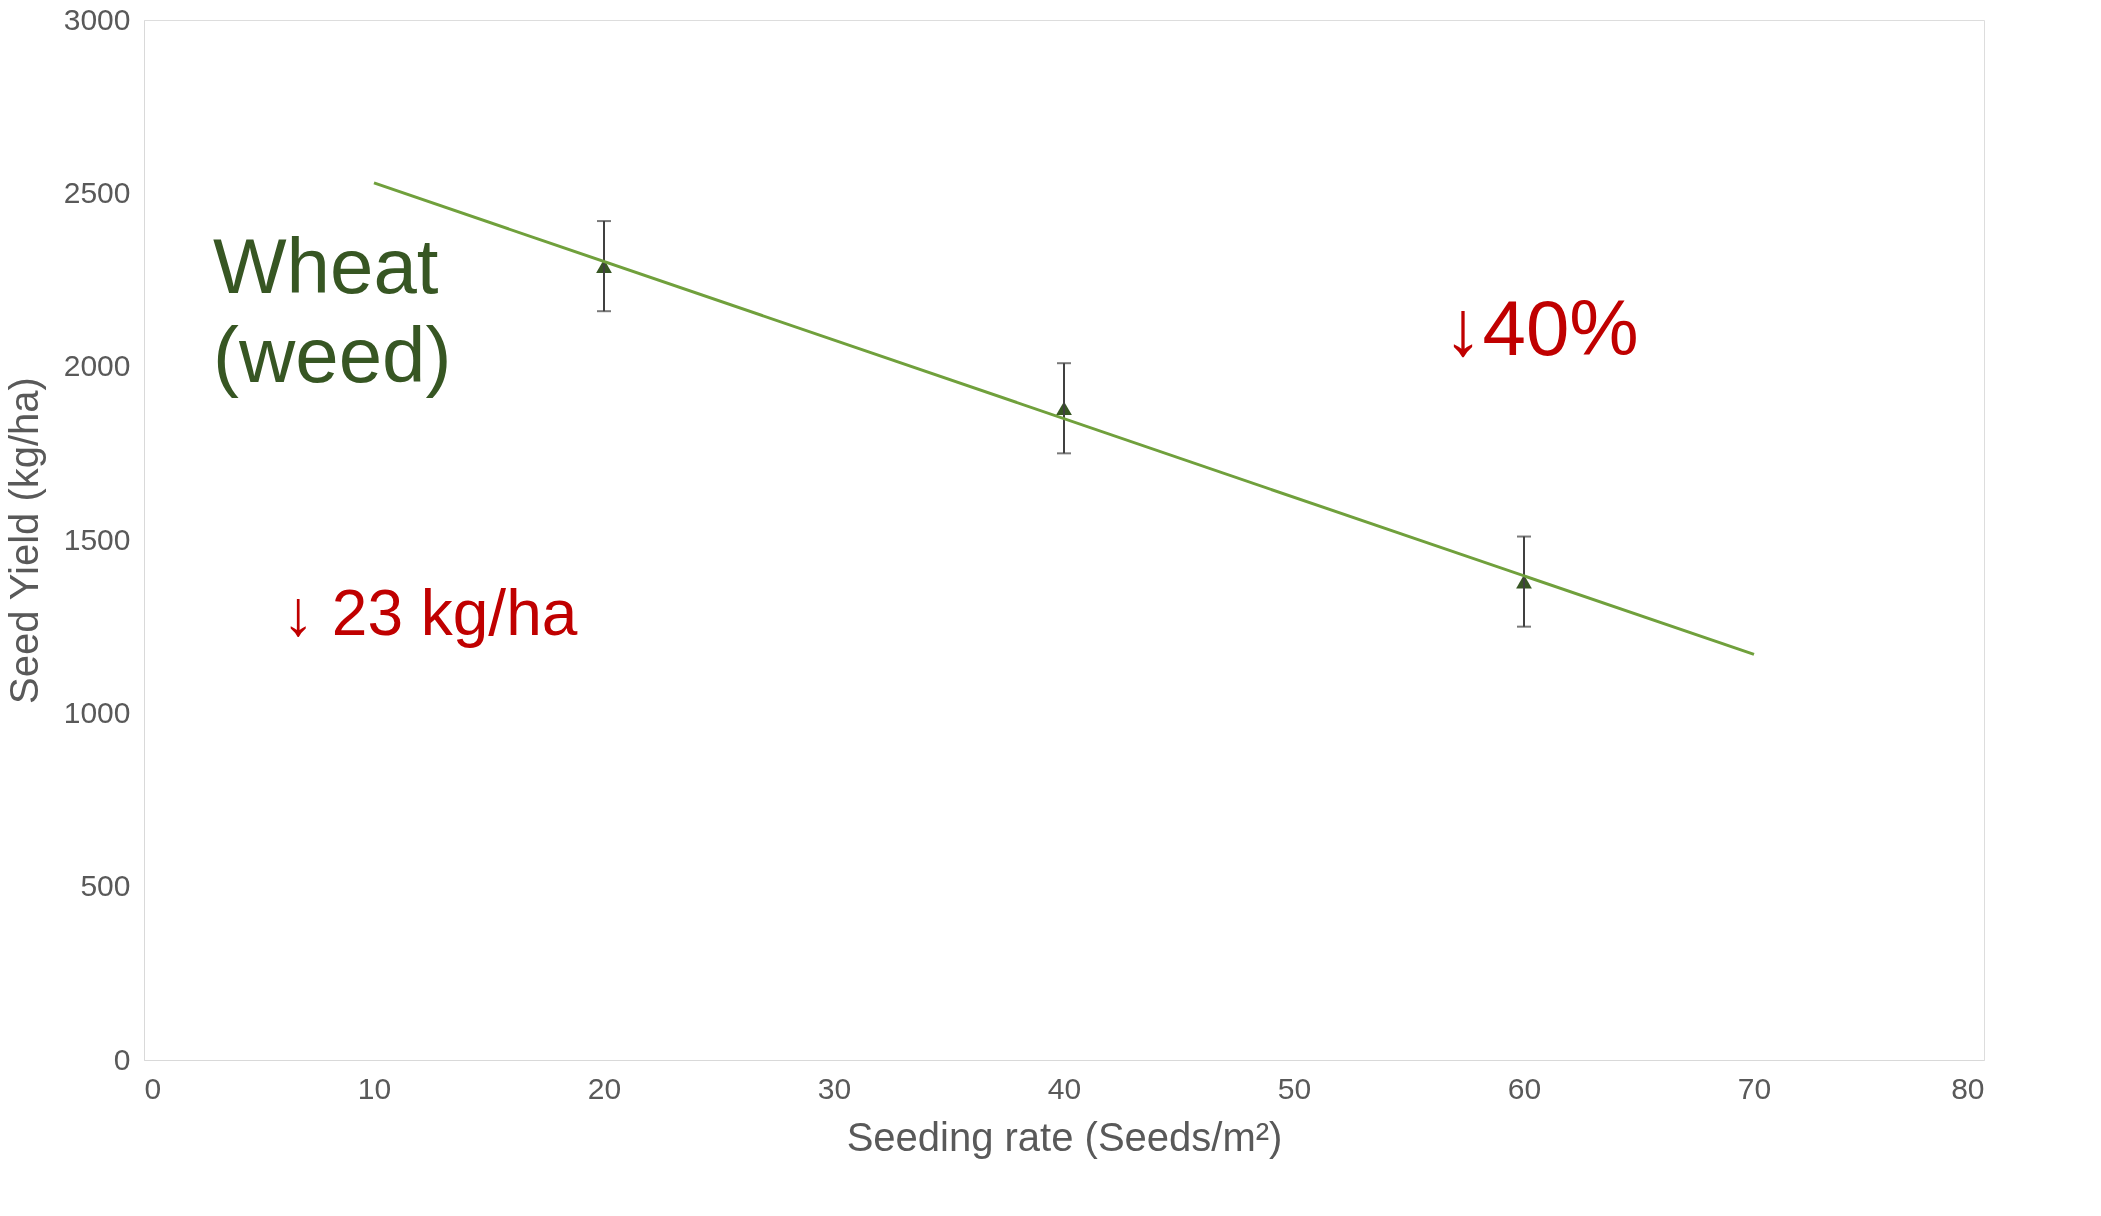 This screenshot has height=1216, width=2101. What do you see at coordinates (97, 192) in the screenshot?
I see `y-tick-label: 2500` at bounding box center [97, 192].